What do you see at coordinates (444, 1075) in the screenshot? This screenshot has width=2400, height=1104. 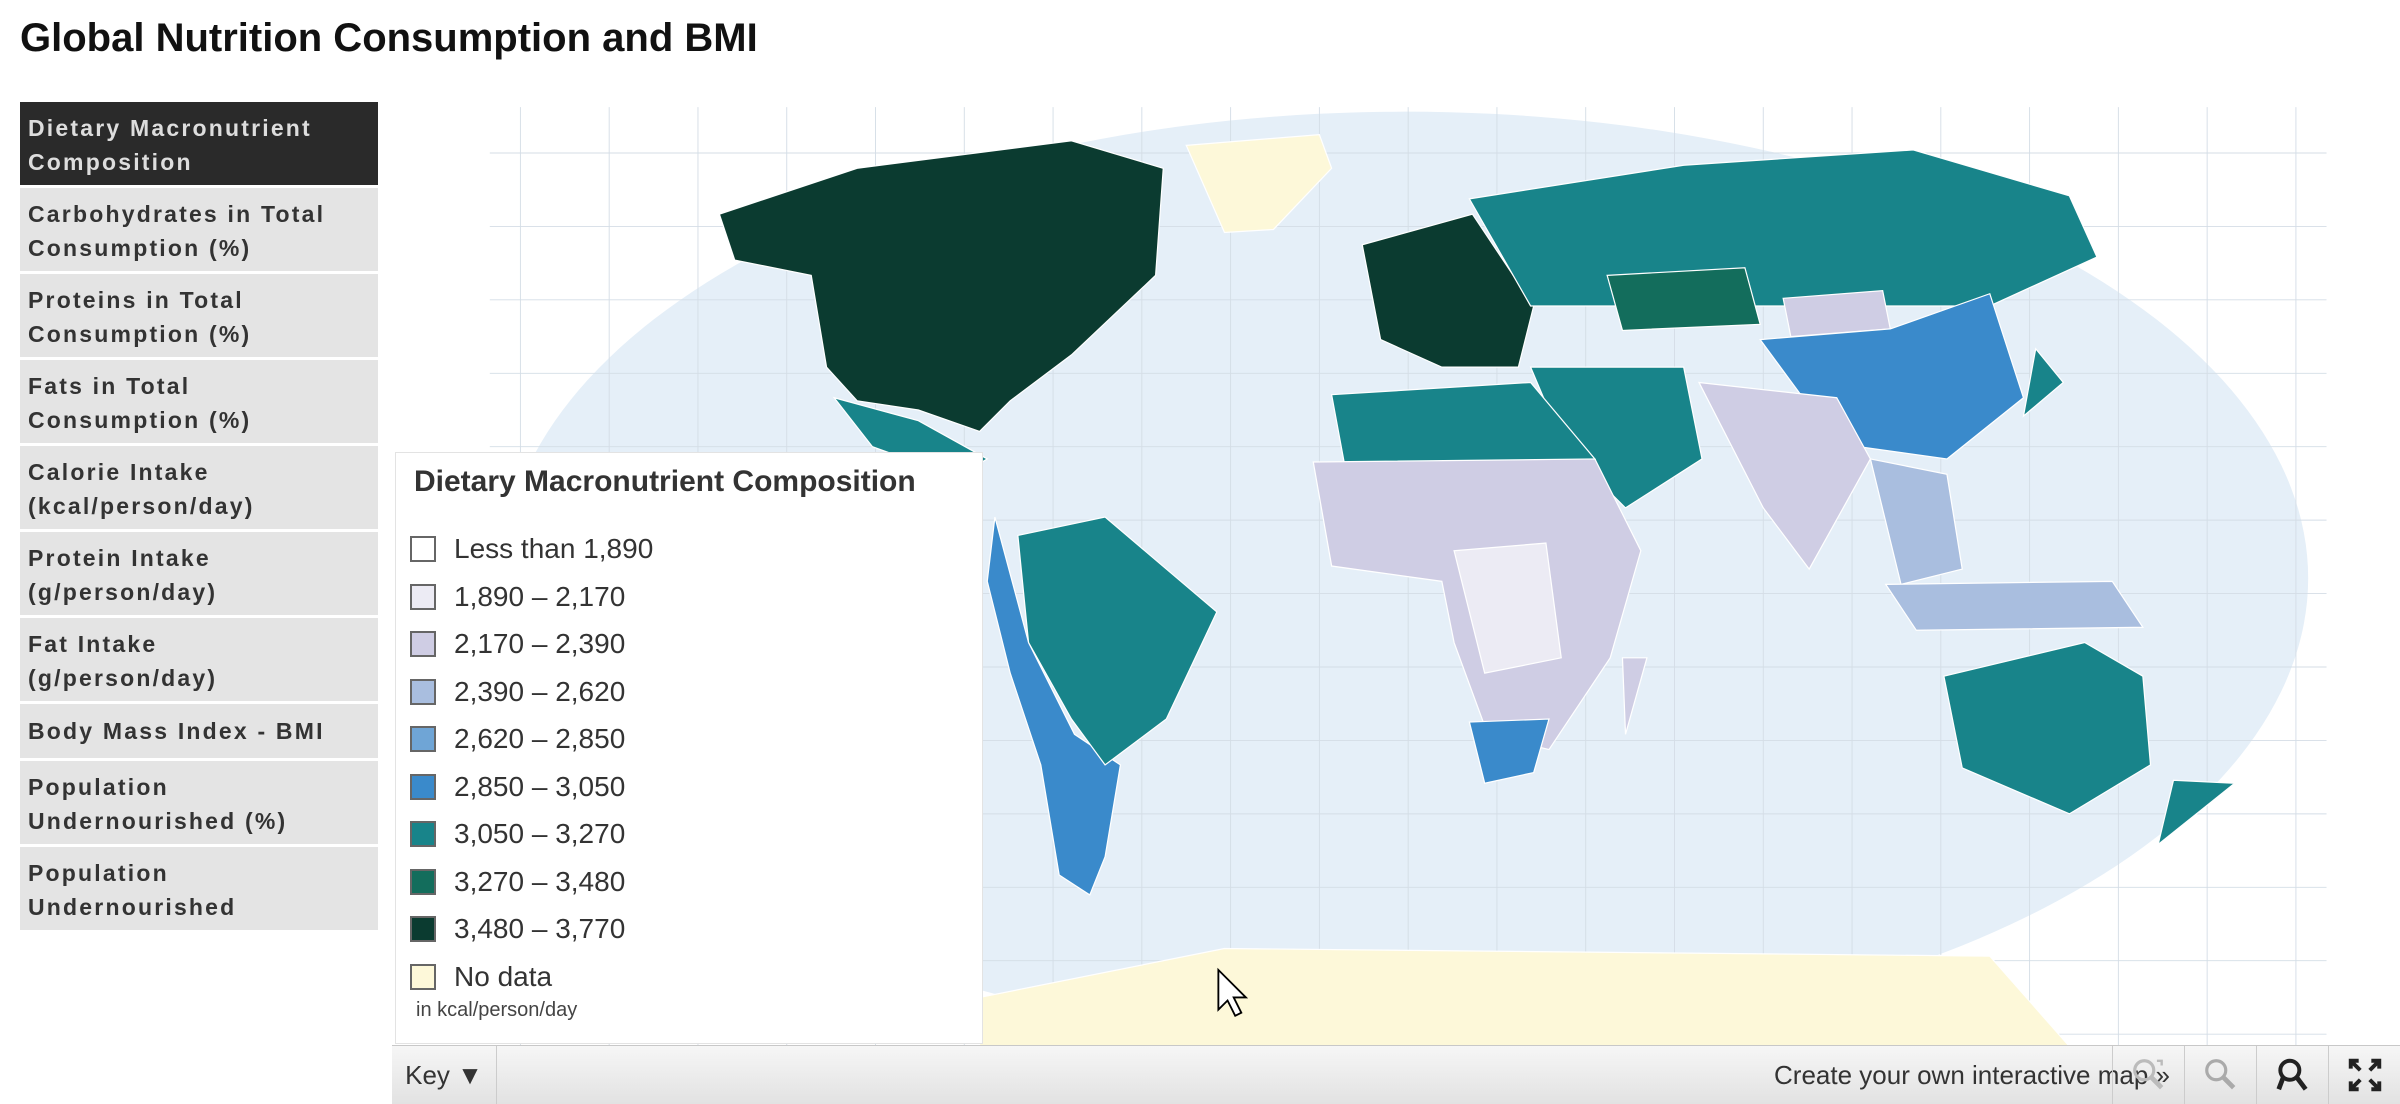 I see `key-toggle-button: Key ▼` at bounding box center [444, 1075].